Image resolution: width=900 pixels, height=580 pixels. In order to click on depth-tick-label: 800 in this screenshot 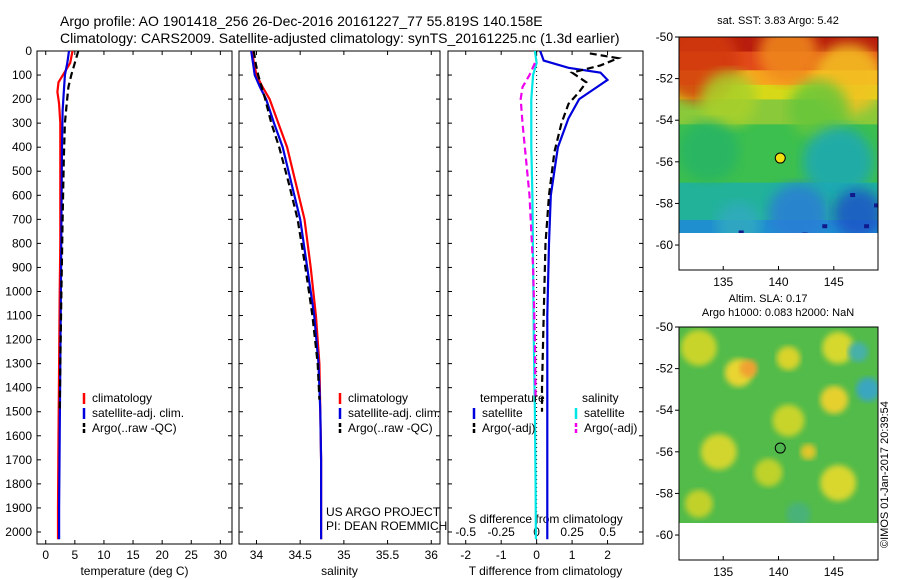, I will do `click(22, 243)`.